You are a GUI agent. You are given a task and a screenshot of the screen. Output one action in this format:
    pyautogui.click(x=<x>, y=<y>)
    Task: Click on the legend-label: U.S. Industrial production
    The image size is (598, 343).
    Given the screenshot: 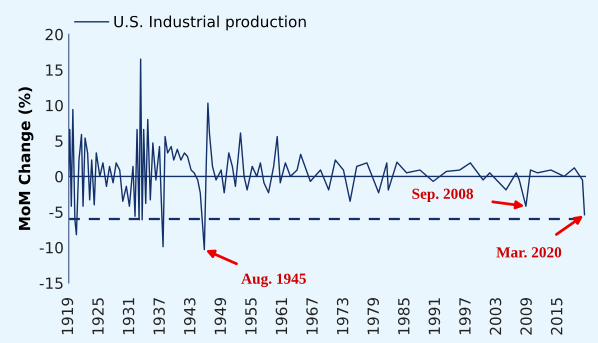 What is the action you would take?
    pyautogui.click(x=210, y=23)
    